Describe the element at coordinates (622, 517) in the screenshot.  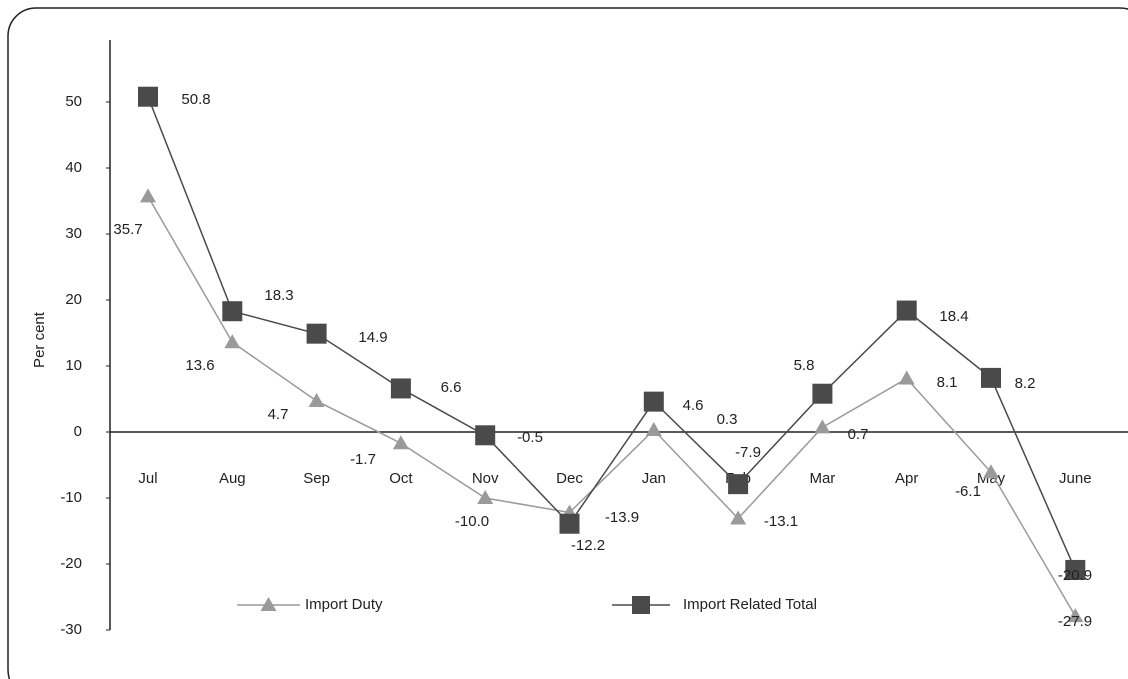
I see `data-label: -13.9` at that location.